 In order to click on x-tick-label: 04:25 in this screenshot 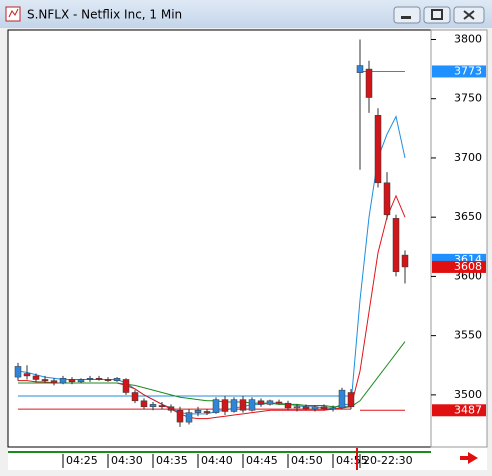, I will do `click(82, 460)`.